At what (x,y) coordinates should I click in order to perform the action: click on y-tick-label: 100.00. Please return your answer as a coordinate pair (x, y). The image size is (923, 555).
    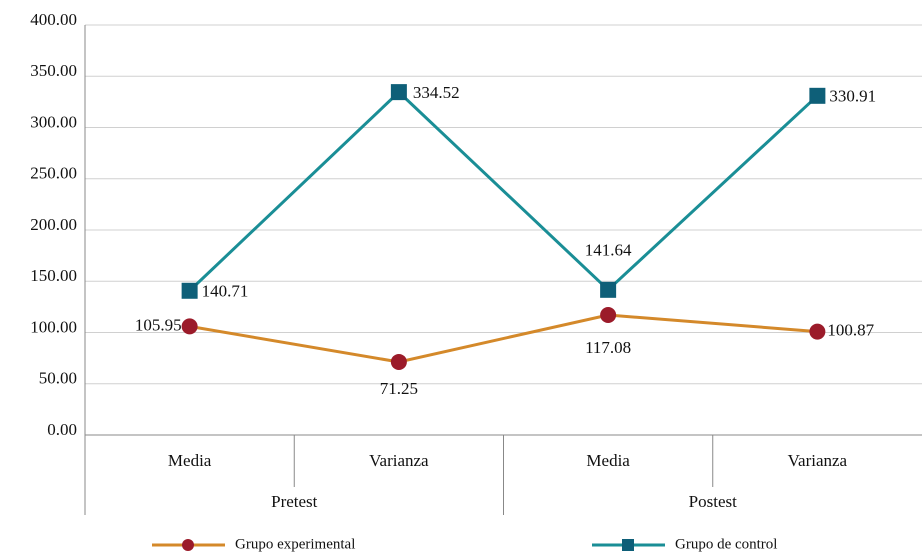
    Looking at the image, I should click on (53, 326).